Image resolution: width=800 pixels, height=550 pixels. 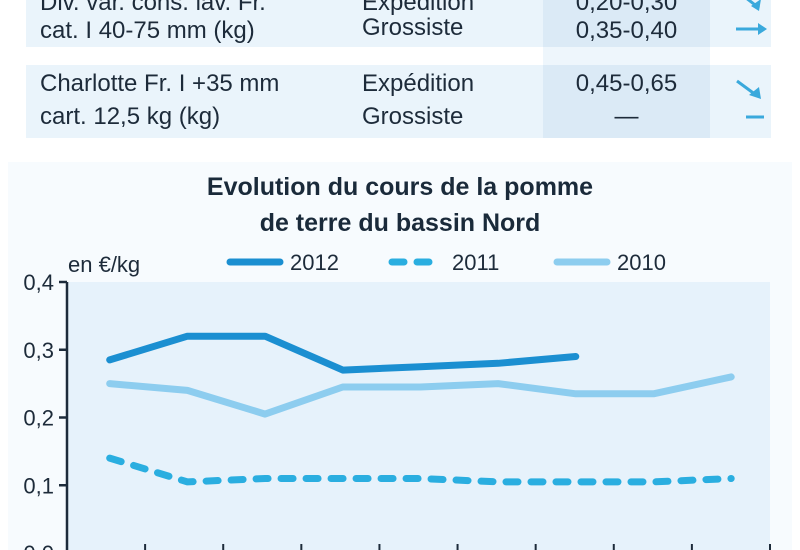 I want to click on series-line-2010, so click(x=420, y=395).